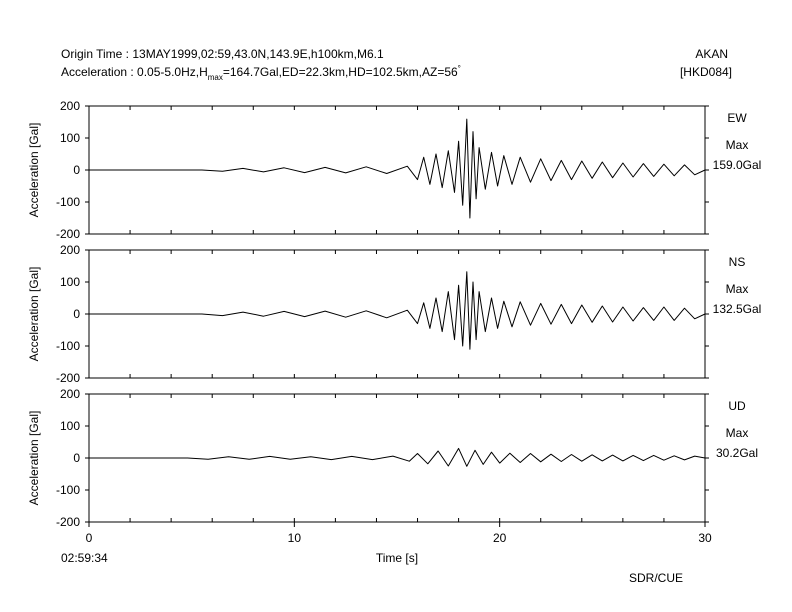 The height and width of the screenshot is (612, 792). I want to click on max-value: 132.5Gal, so click(737, 309).